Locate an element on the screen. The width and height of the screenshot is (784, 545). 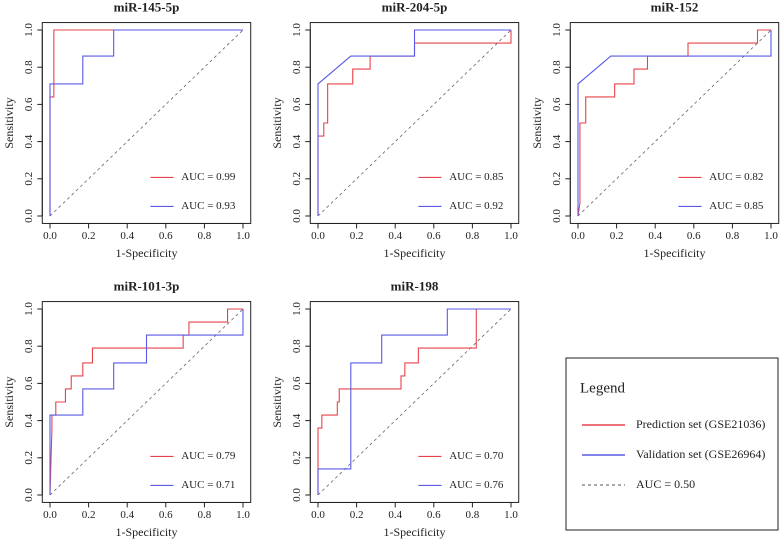
chart-title: miR-204-5p is located at coordinates (415, 7).